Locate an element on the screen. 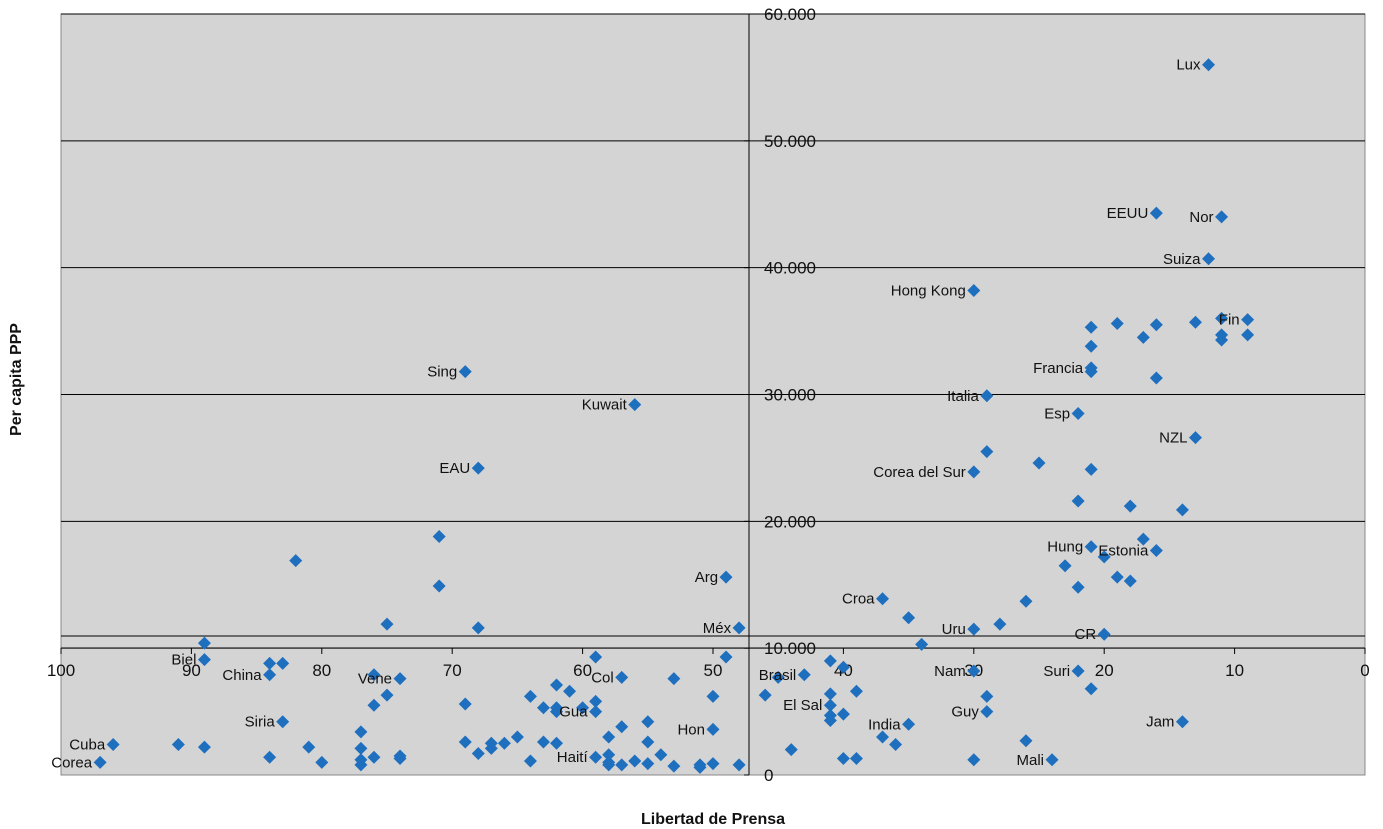 The height and width of the screenshot is (829, 1383). x-axis-title: Libertad de Prensa is located at coordinates (713, 819).